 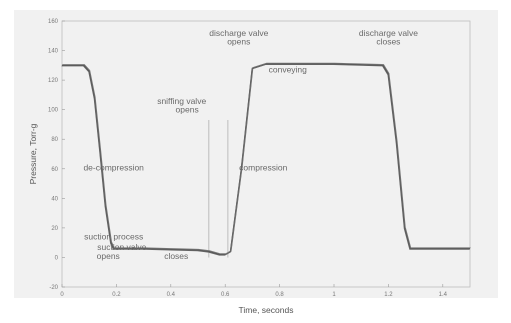 I want to click on y-tick-label: 40, so click(x=54, y=199).